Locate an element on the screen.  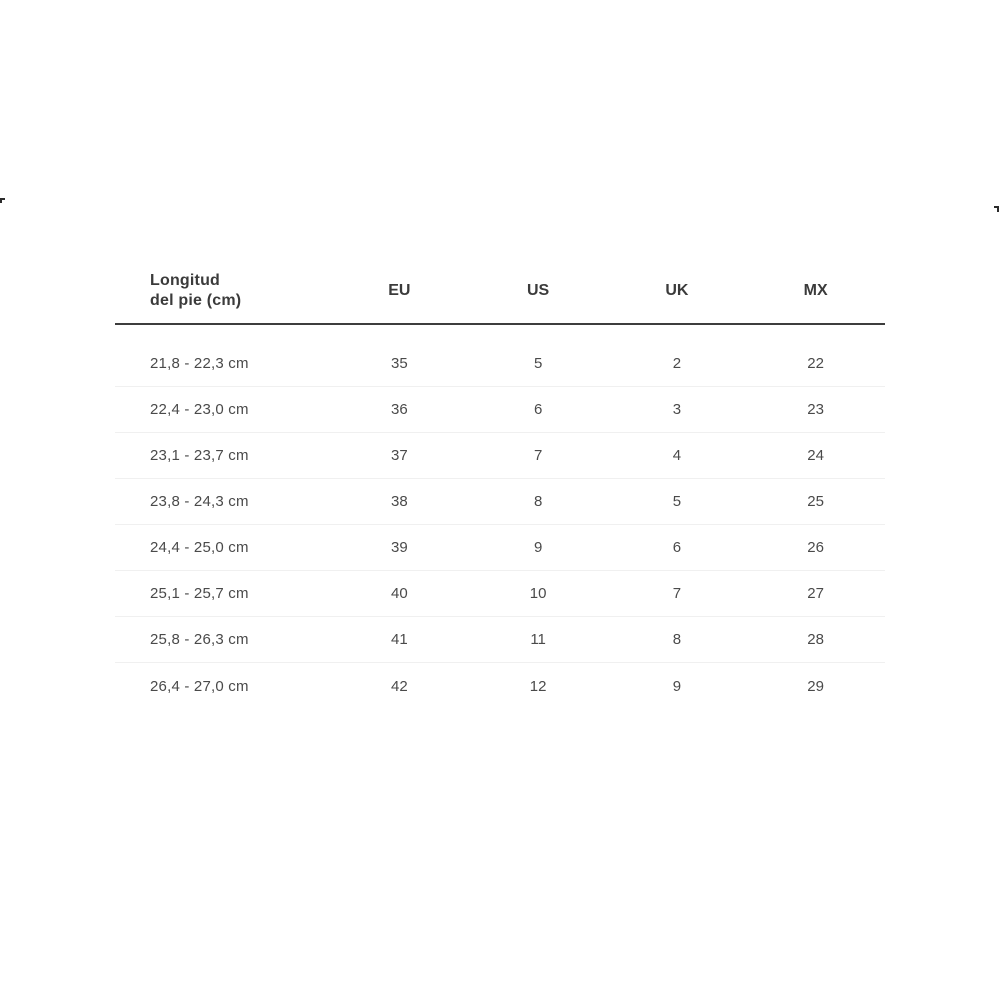
mx-size-cell: 25 is located at coordinates (815, 501).